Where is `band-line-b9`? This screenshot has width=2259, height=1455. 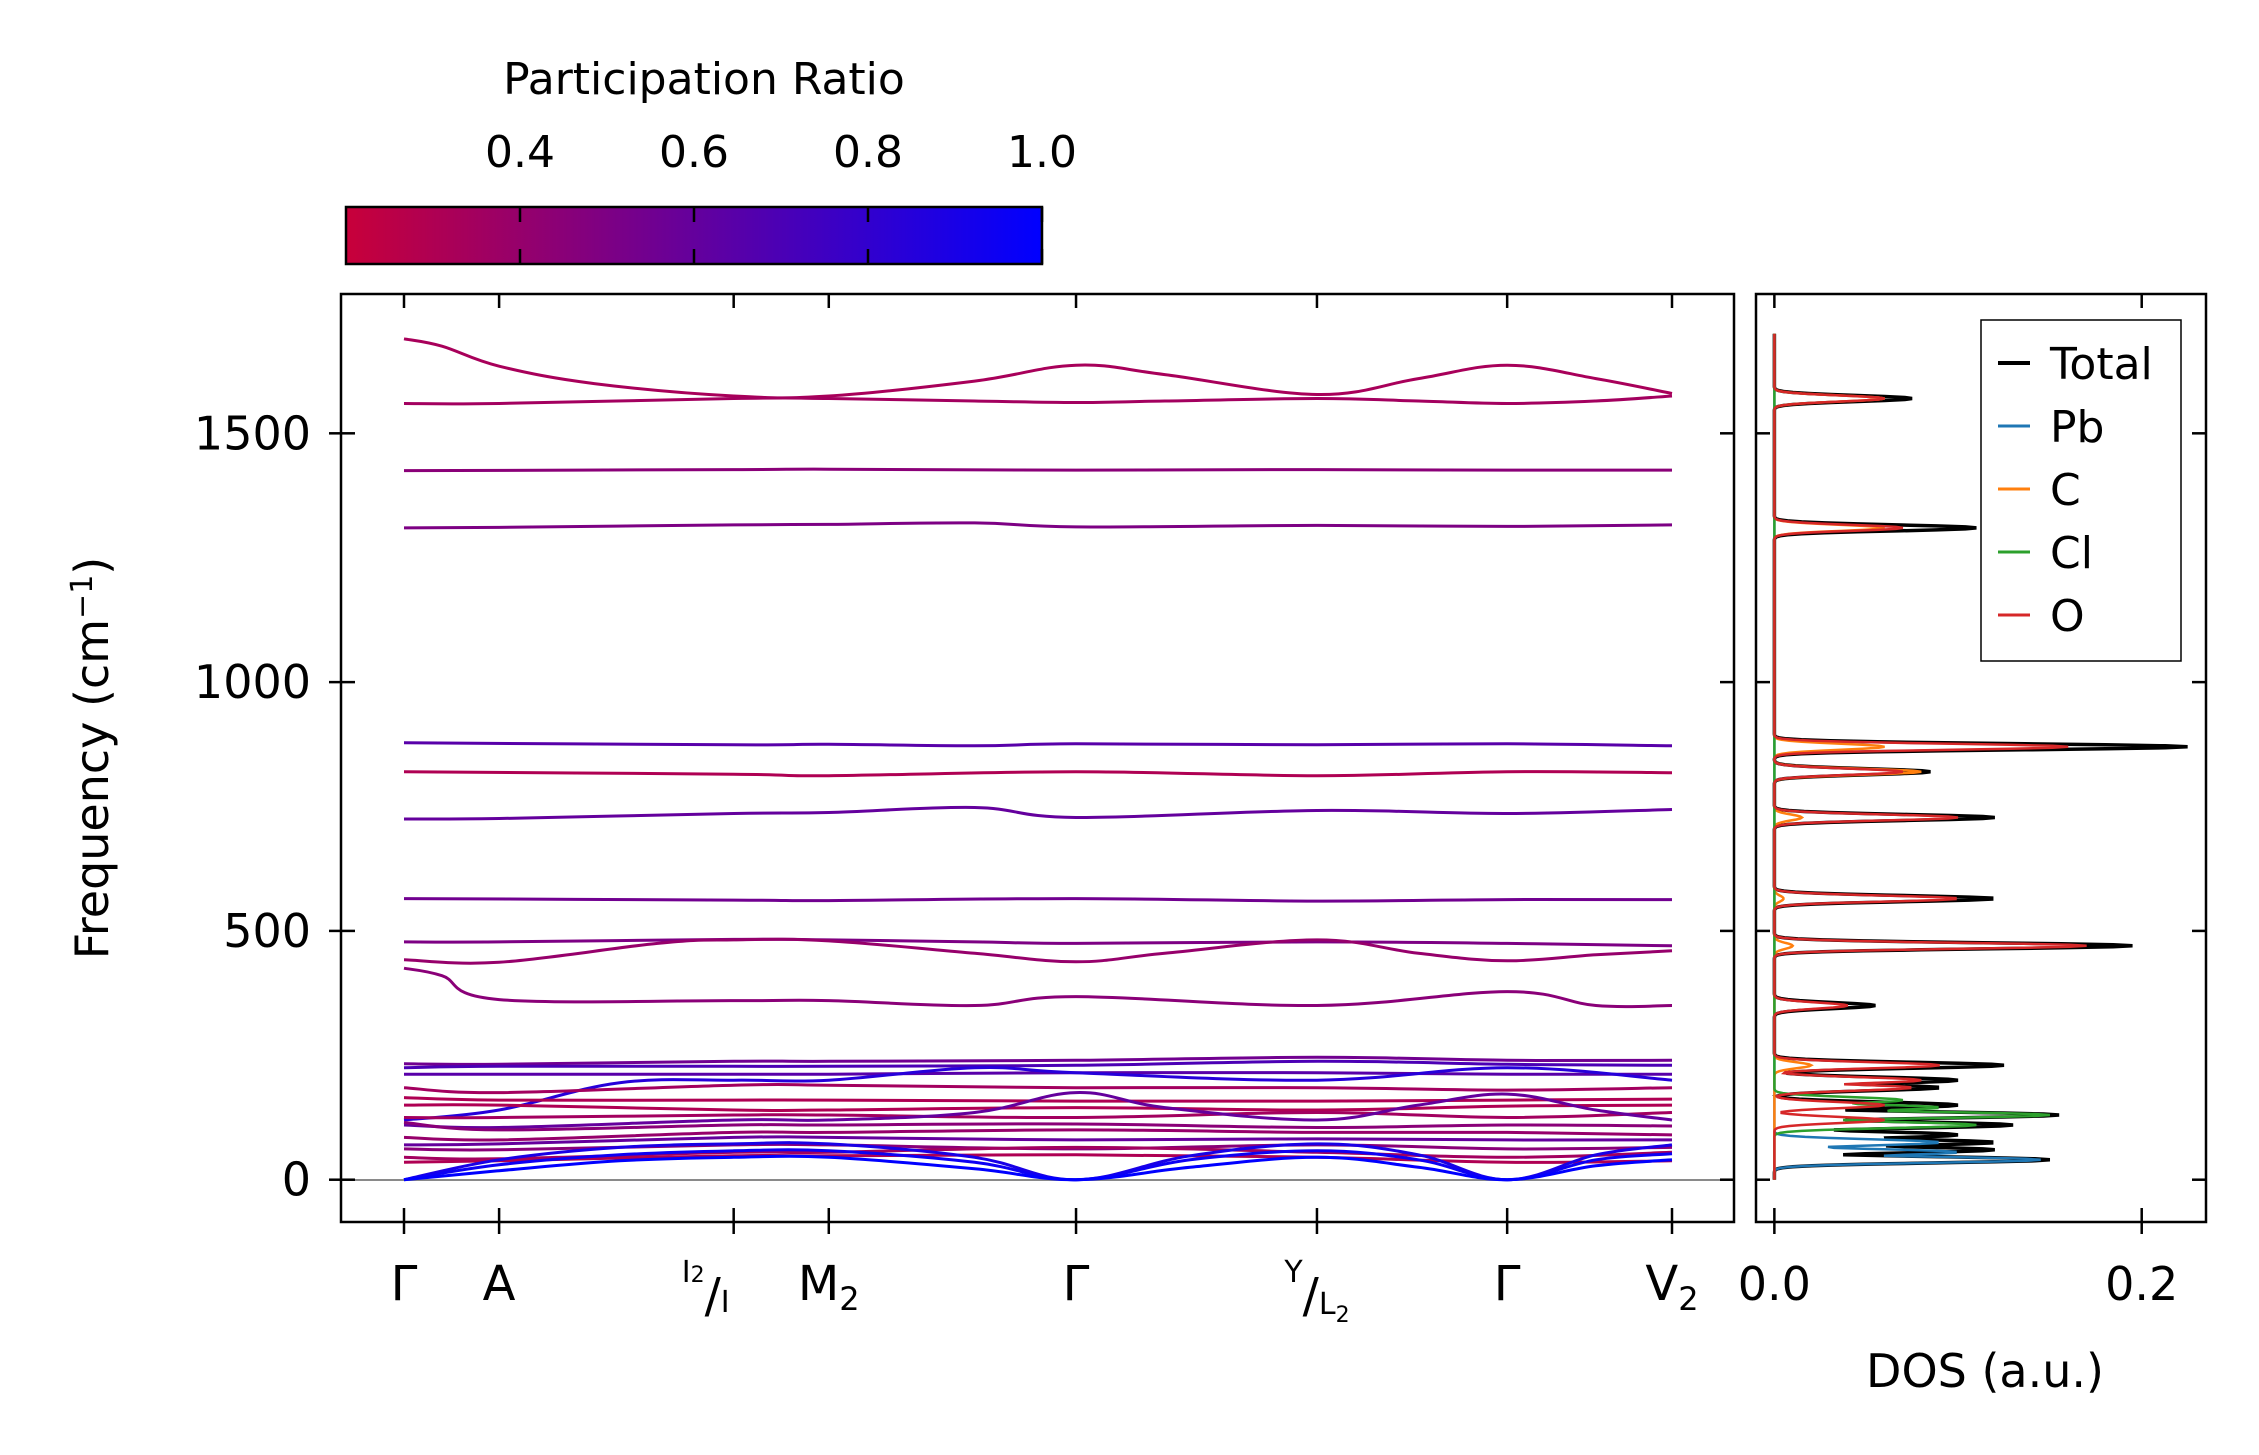
band-line-b9 is located at coordinates (1038, 942).